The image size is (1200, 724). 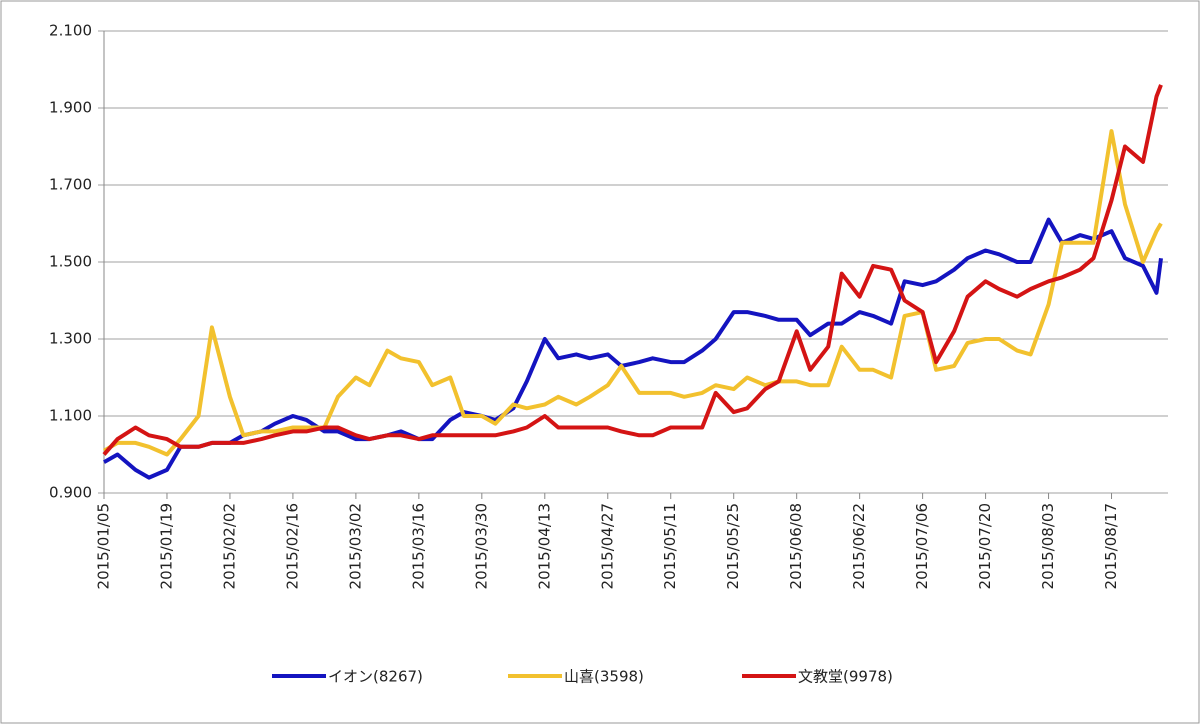 What do you see at coordinates (481, 546) in the screenshot?
I see `x-tick-label: 2015/03/30` at bounding box center [481, 546].